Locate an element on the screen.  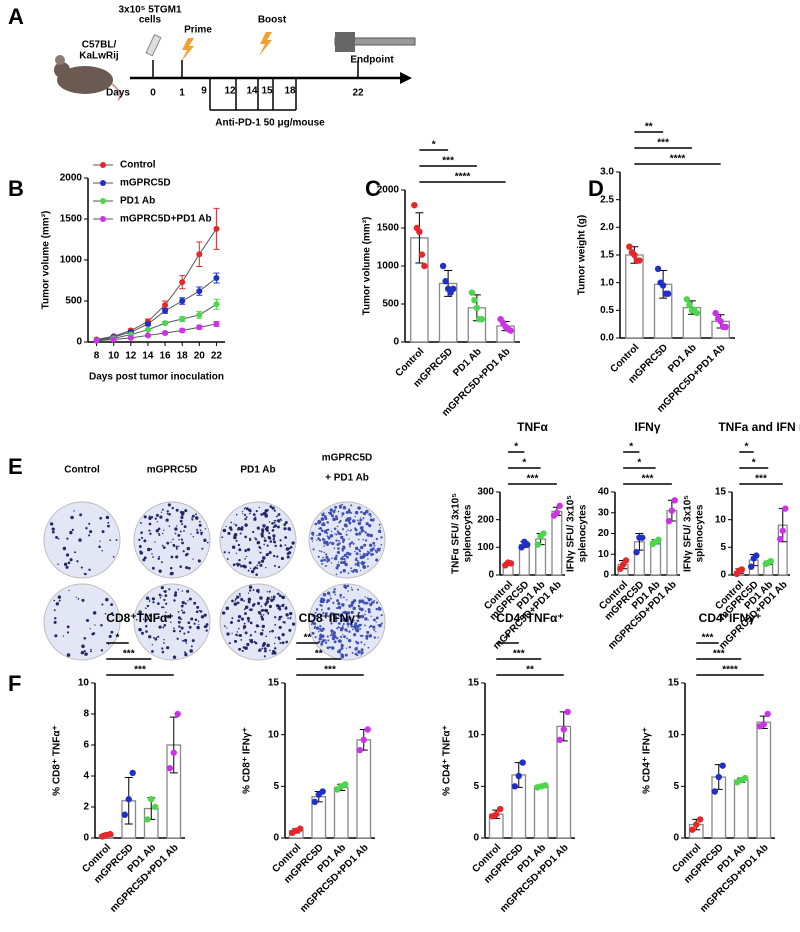
y-tick-label: 30 is located at coordinates (604, 512).